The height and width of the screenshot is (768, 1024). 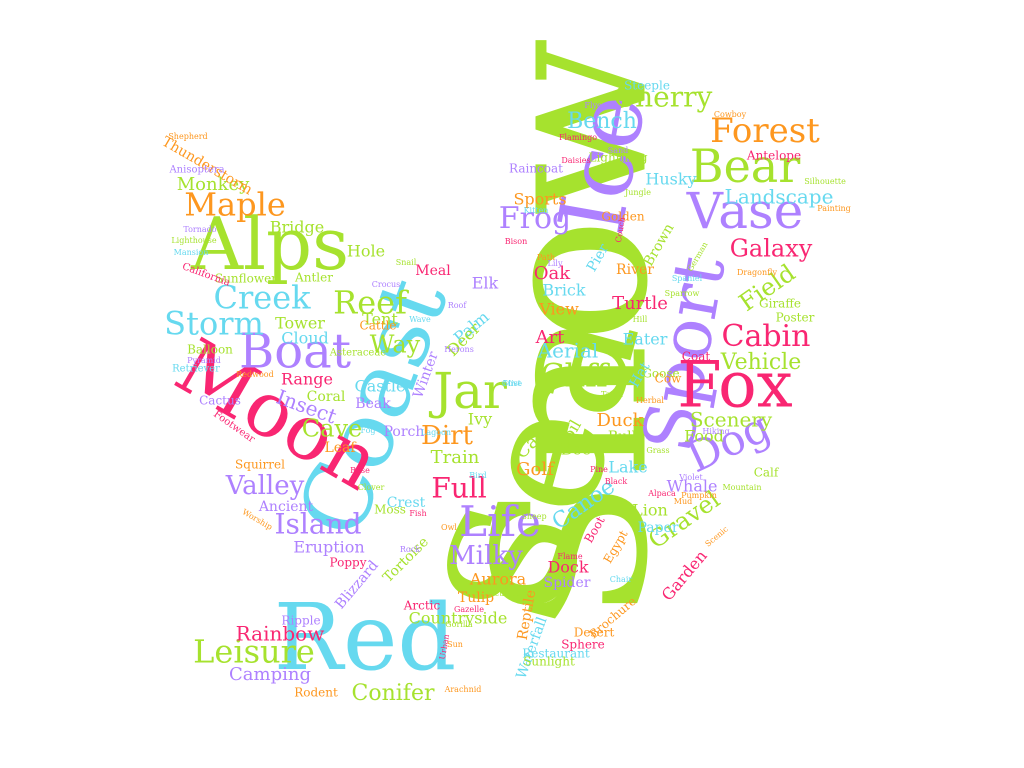 I want to click on cloud-word: Lion, so click(x=650, y=510).